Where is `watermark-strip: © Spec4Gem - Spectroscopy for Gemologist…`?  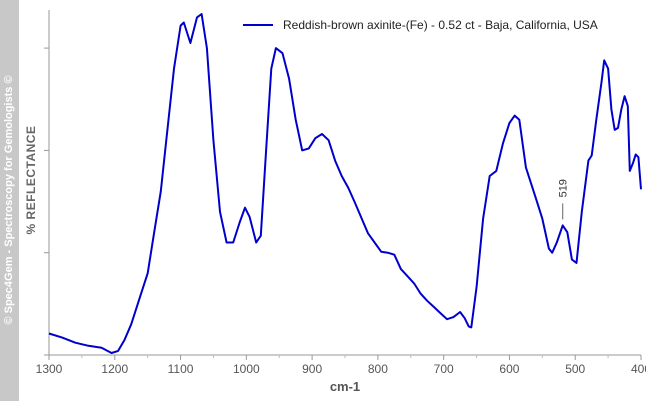
watermark-strip: © Spec4Gem - Spectroscopy for Gemologist… is located at coordinates (9, 200).